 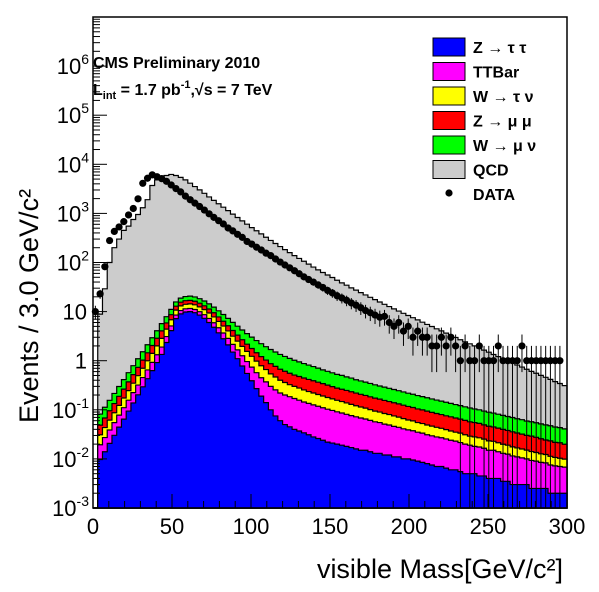 What do you see at coordinates (172, 526) in the screenshot?
I see `x-tick-label: 50` at bounding box center [172, 526].